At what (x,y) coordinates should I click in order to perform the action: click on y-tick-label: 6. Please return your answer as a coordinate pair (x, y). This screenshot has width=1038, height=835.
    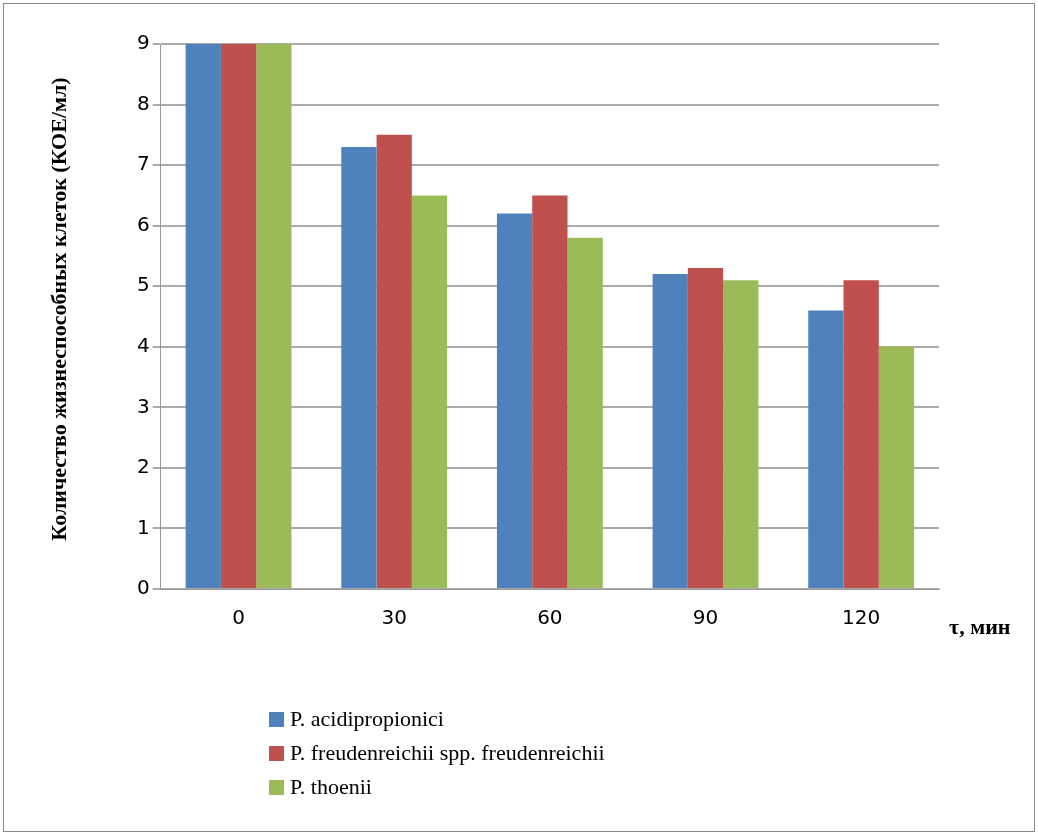
    Looking at the image, I should click on (143, 223).